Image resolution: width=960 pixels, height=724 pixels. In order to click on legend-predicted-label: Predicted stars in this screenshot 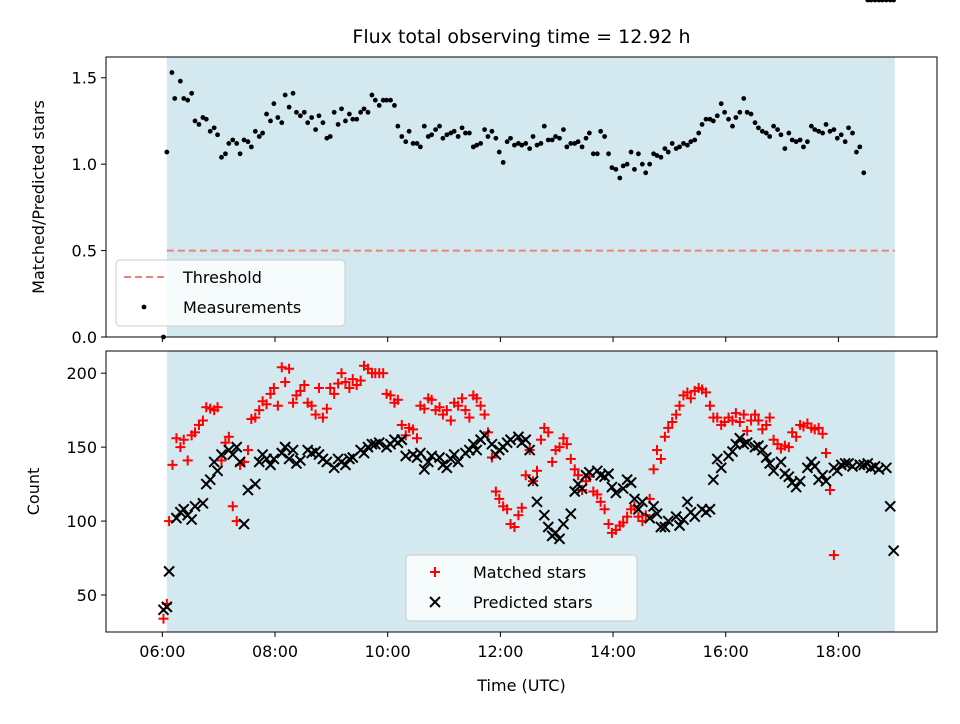, I will do `click(533, 602)`.